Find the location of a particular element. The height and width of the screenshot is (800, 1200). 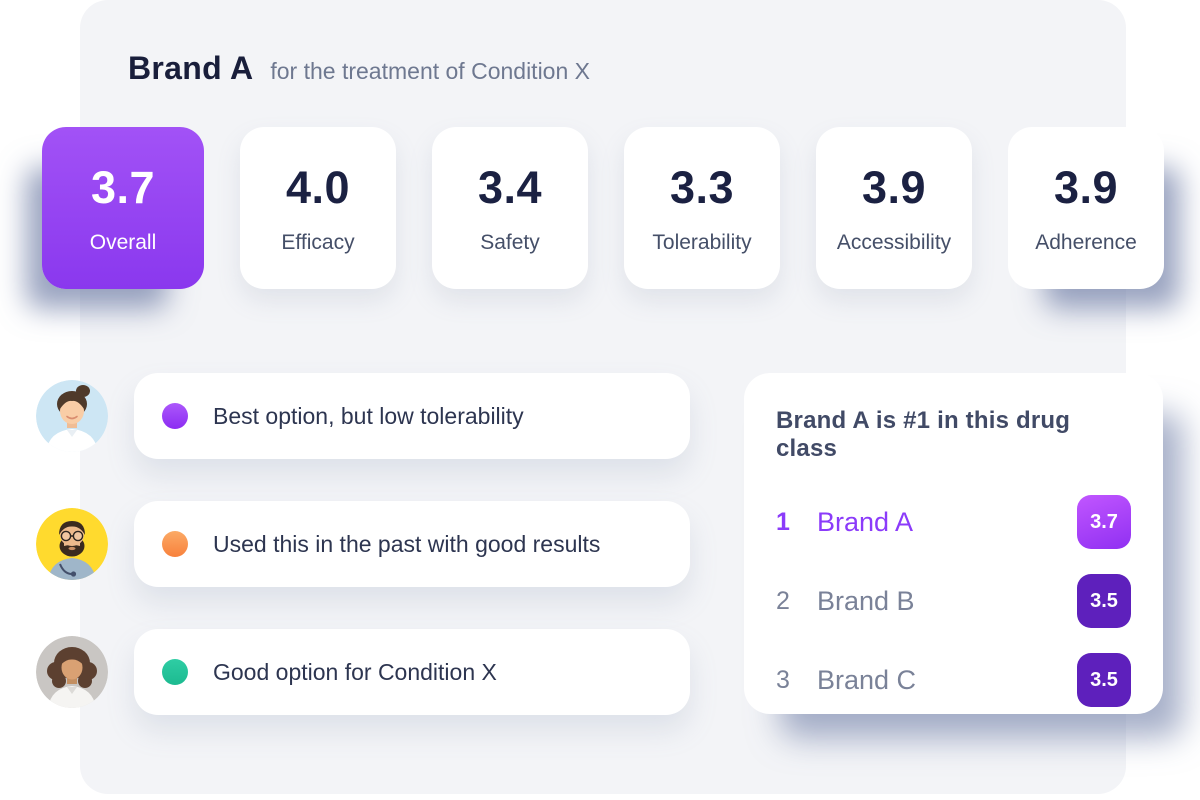

comment-text: Best option, but low tolerability is located at coordinates (368, 415).